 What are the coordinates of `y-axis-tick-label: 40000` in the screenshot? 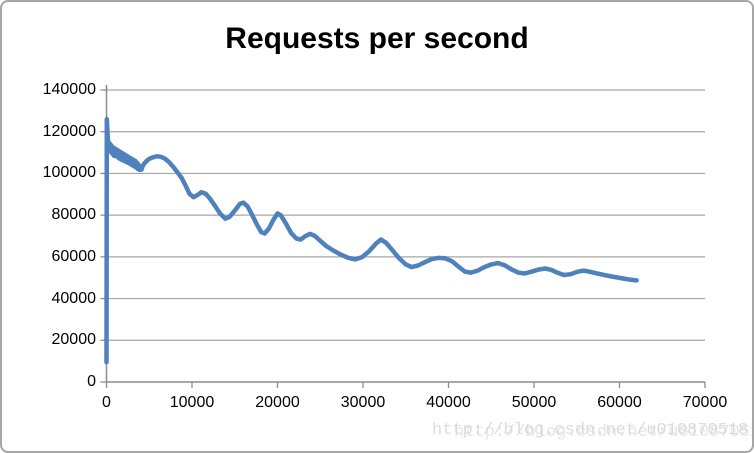 It's located at (74, 298).